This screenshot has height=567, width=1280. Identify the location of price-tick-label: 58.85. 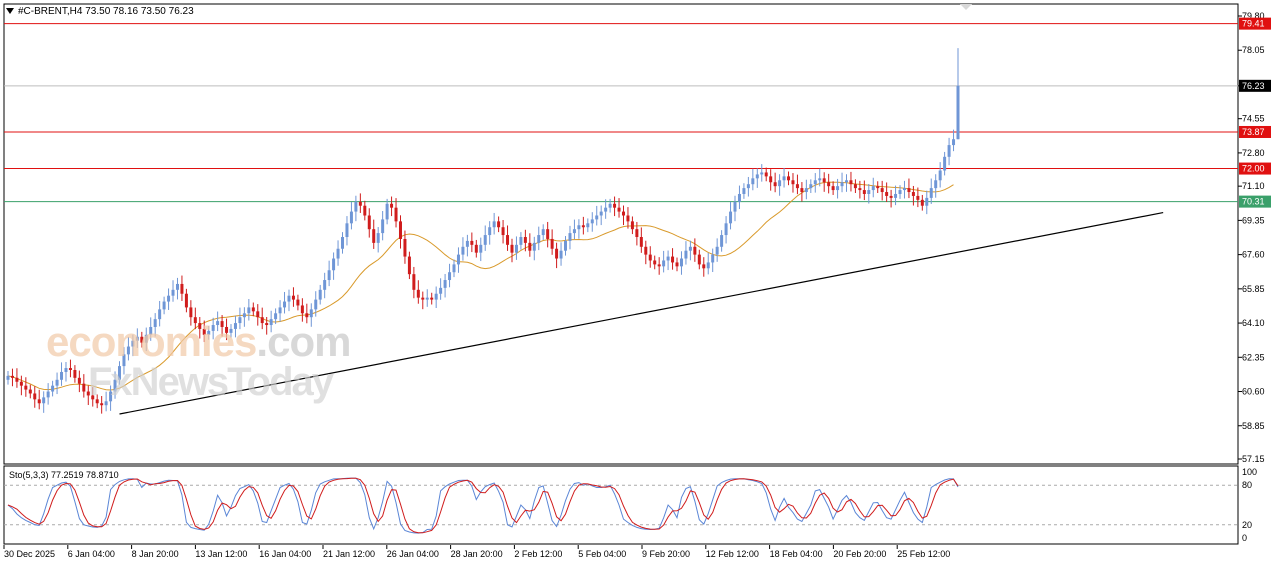
(1253, 426).